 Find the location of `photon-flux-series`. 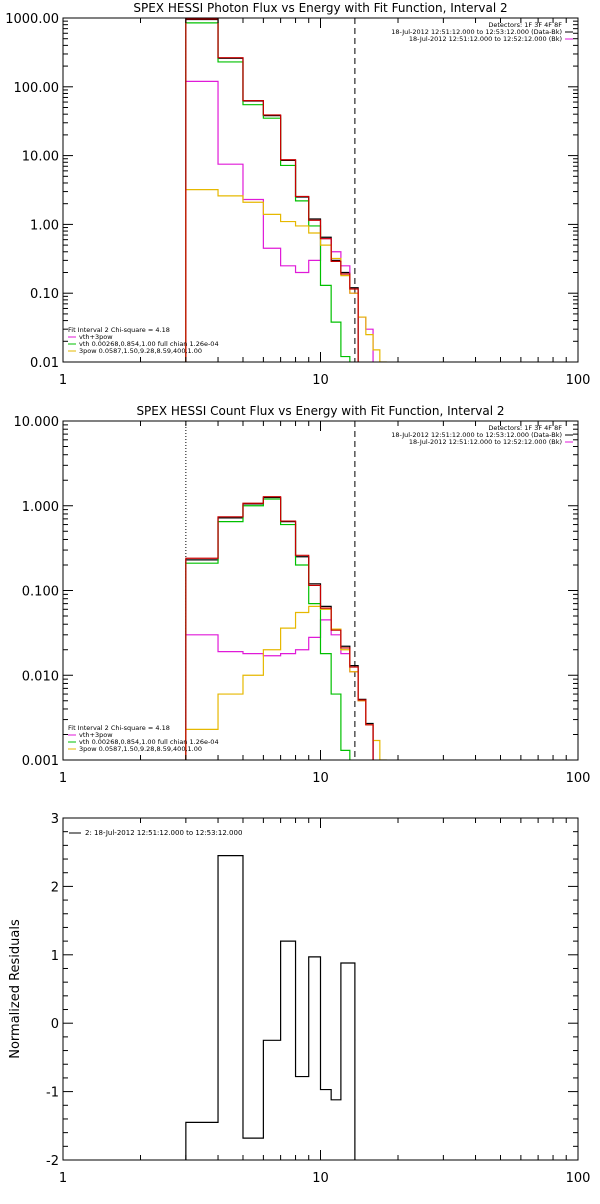

photon-flux-series is located at coordinates (286, 190).